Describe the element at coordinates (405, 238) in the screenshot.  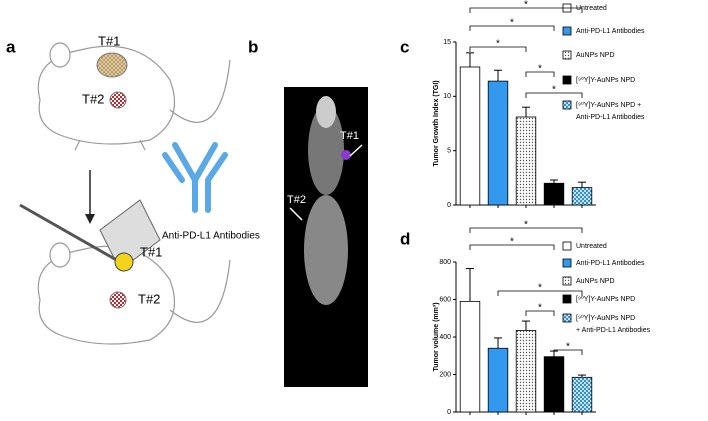
I see `panel-label: d` at that location.